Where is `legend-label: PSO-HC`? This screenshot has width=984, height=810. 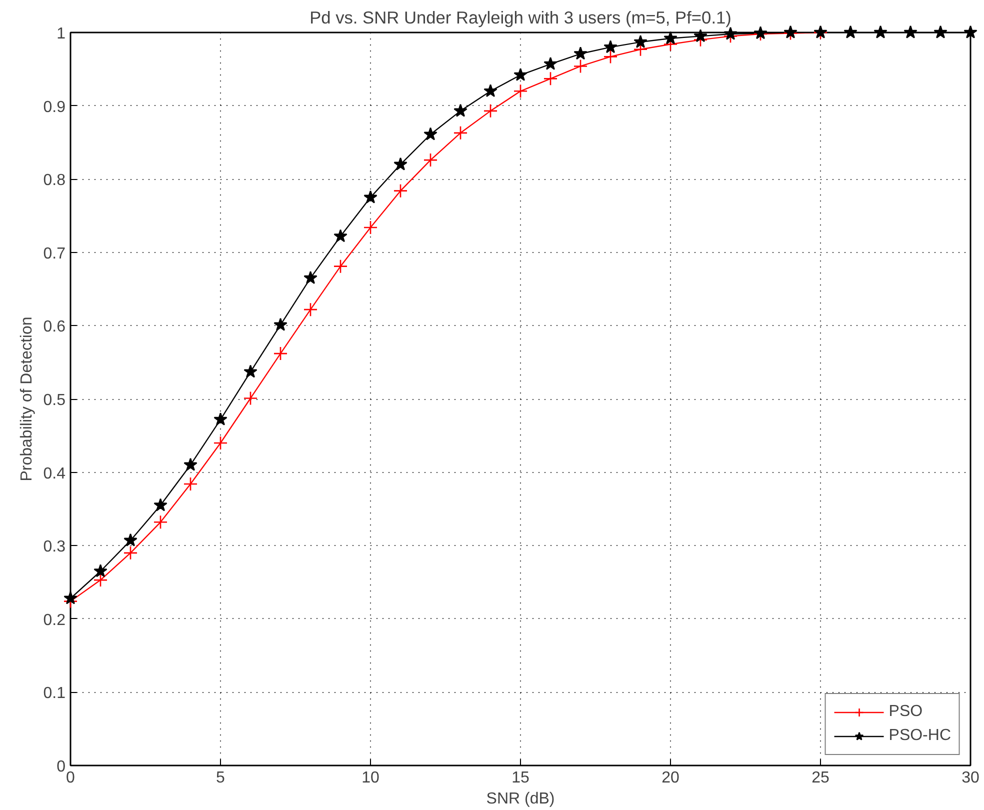
legend-label: PSO-HC is located at coordinates (919, 736).